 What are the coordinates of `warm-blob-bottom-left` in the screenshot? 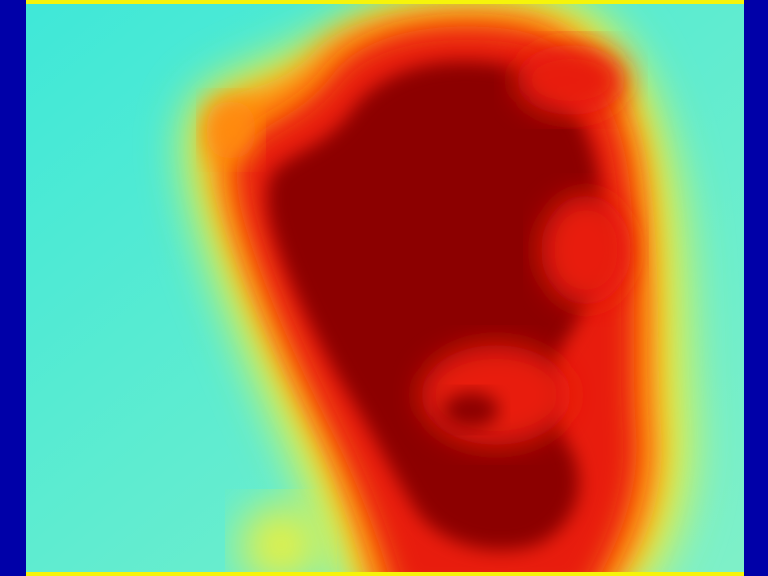 It's located at (281, 540).